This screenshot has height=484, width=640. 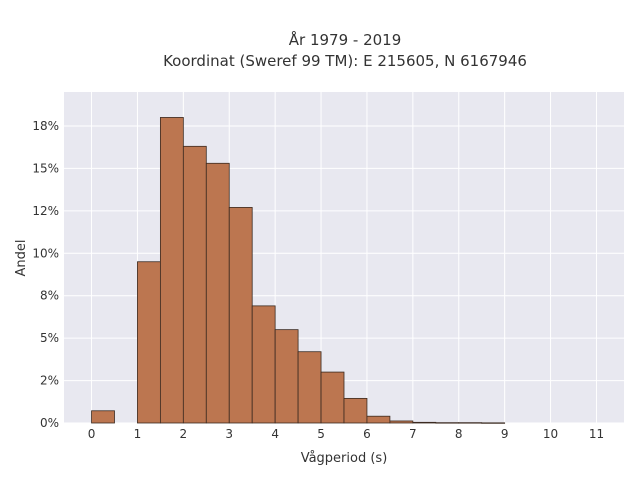 I want to click on x-tick-label-10: 10, so click(x=550, y=434).